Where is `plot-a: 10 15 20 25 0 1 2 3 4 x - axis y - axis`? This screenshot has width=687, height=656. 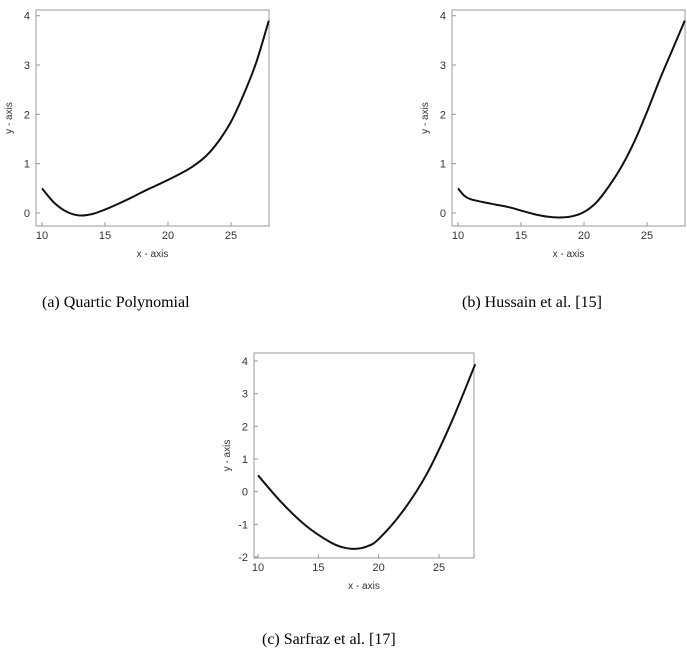
plot-a: 10 15 20 25 0 1 2 3 4 x - axis y - axis is located at coordinates (137, 134).